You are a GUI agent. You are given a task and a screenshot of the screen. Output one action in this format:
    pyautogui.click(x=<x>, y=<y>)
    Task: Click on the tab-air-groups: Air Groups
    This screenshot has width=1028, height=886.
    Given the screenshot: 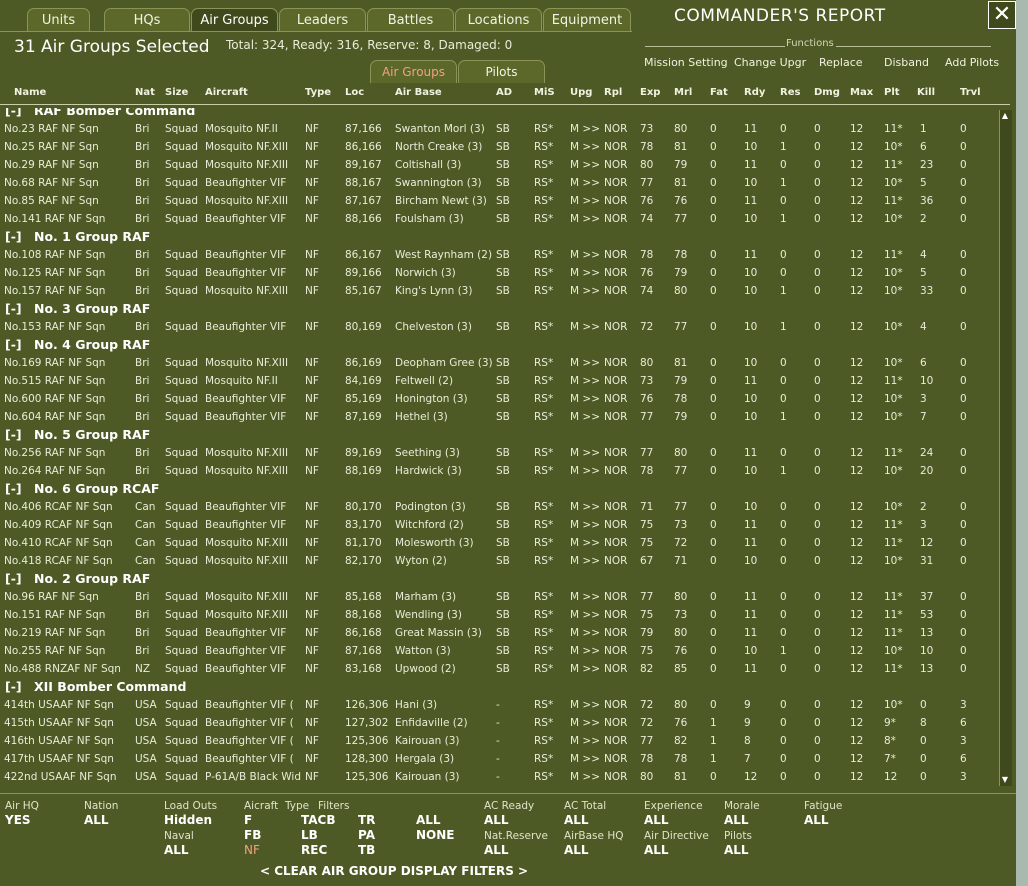 What is the action you would take?
    pyautogui.click(x=234, y=20)
    